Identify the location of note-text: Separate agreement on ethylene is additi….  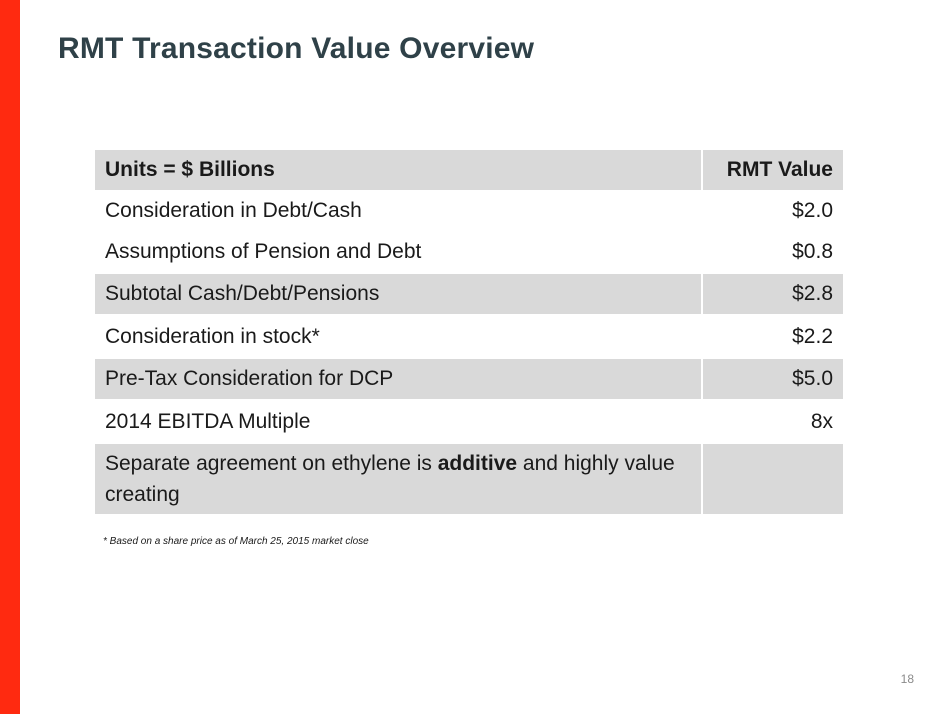
(398, 478).